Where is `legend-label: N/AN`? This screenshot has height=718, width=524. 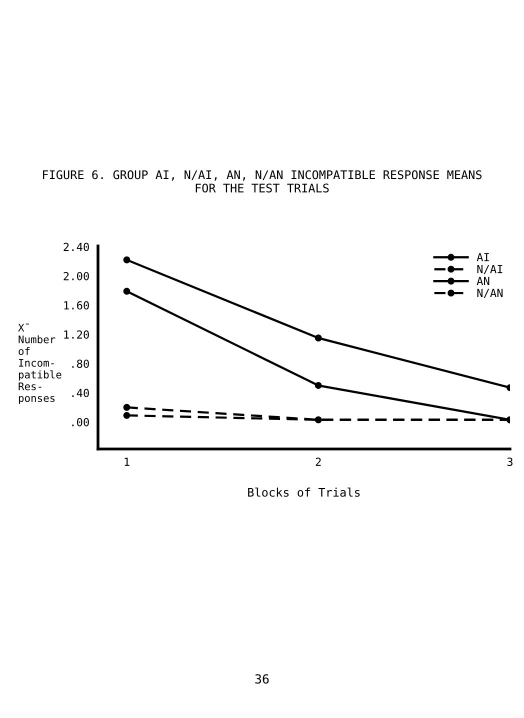
legend-label: N/AN is located at coordinates (490, 293).